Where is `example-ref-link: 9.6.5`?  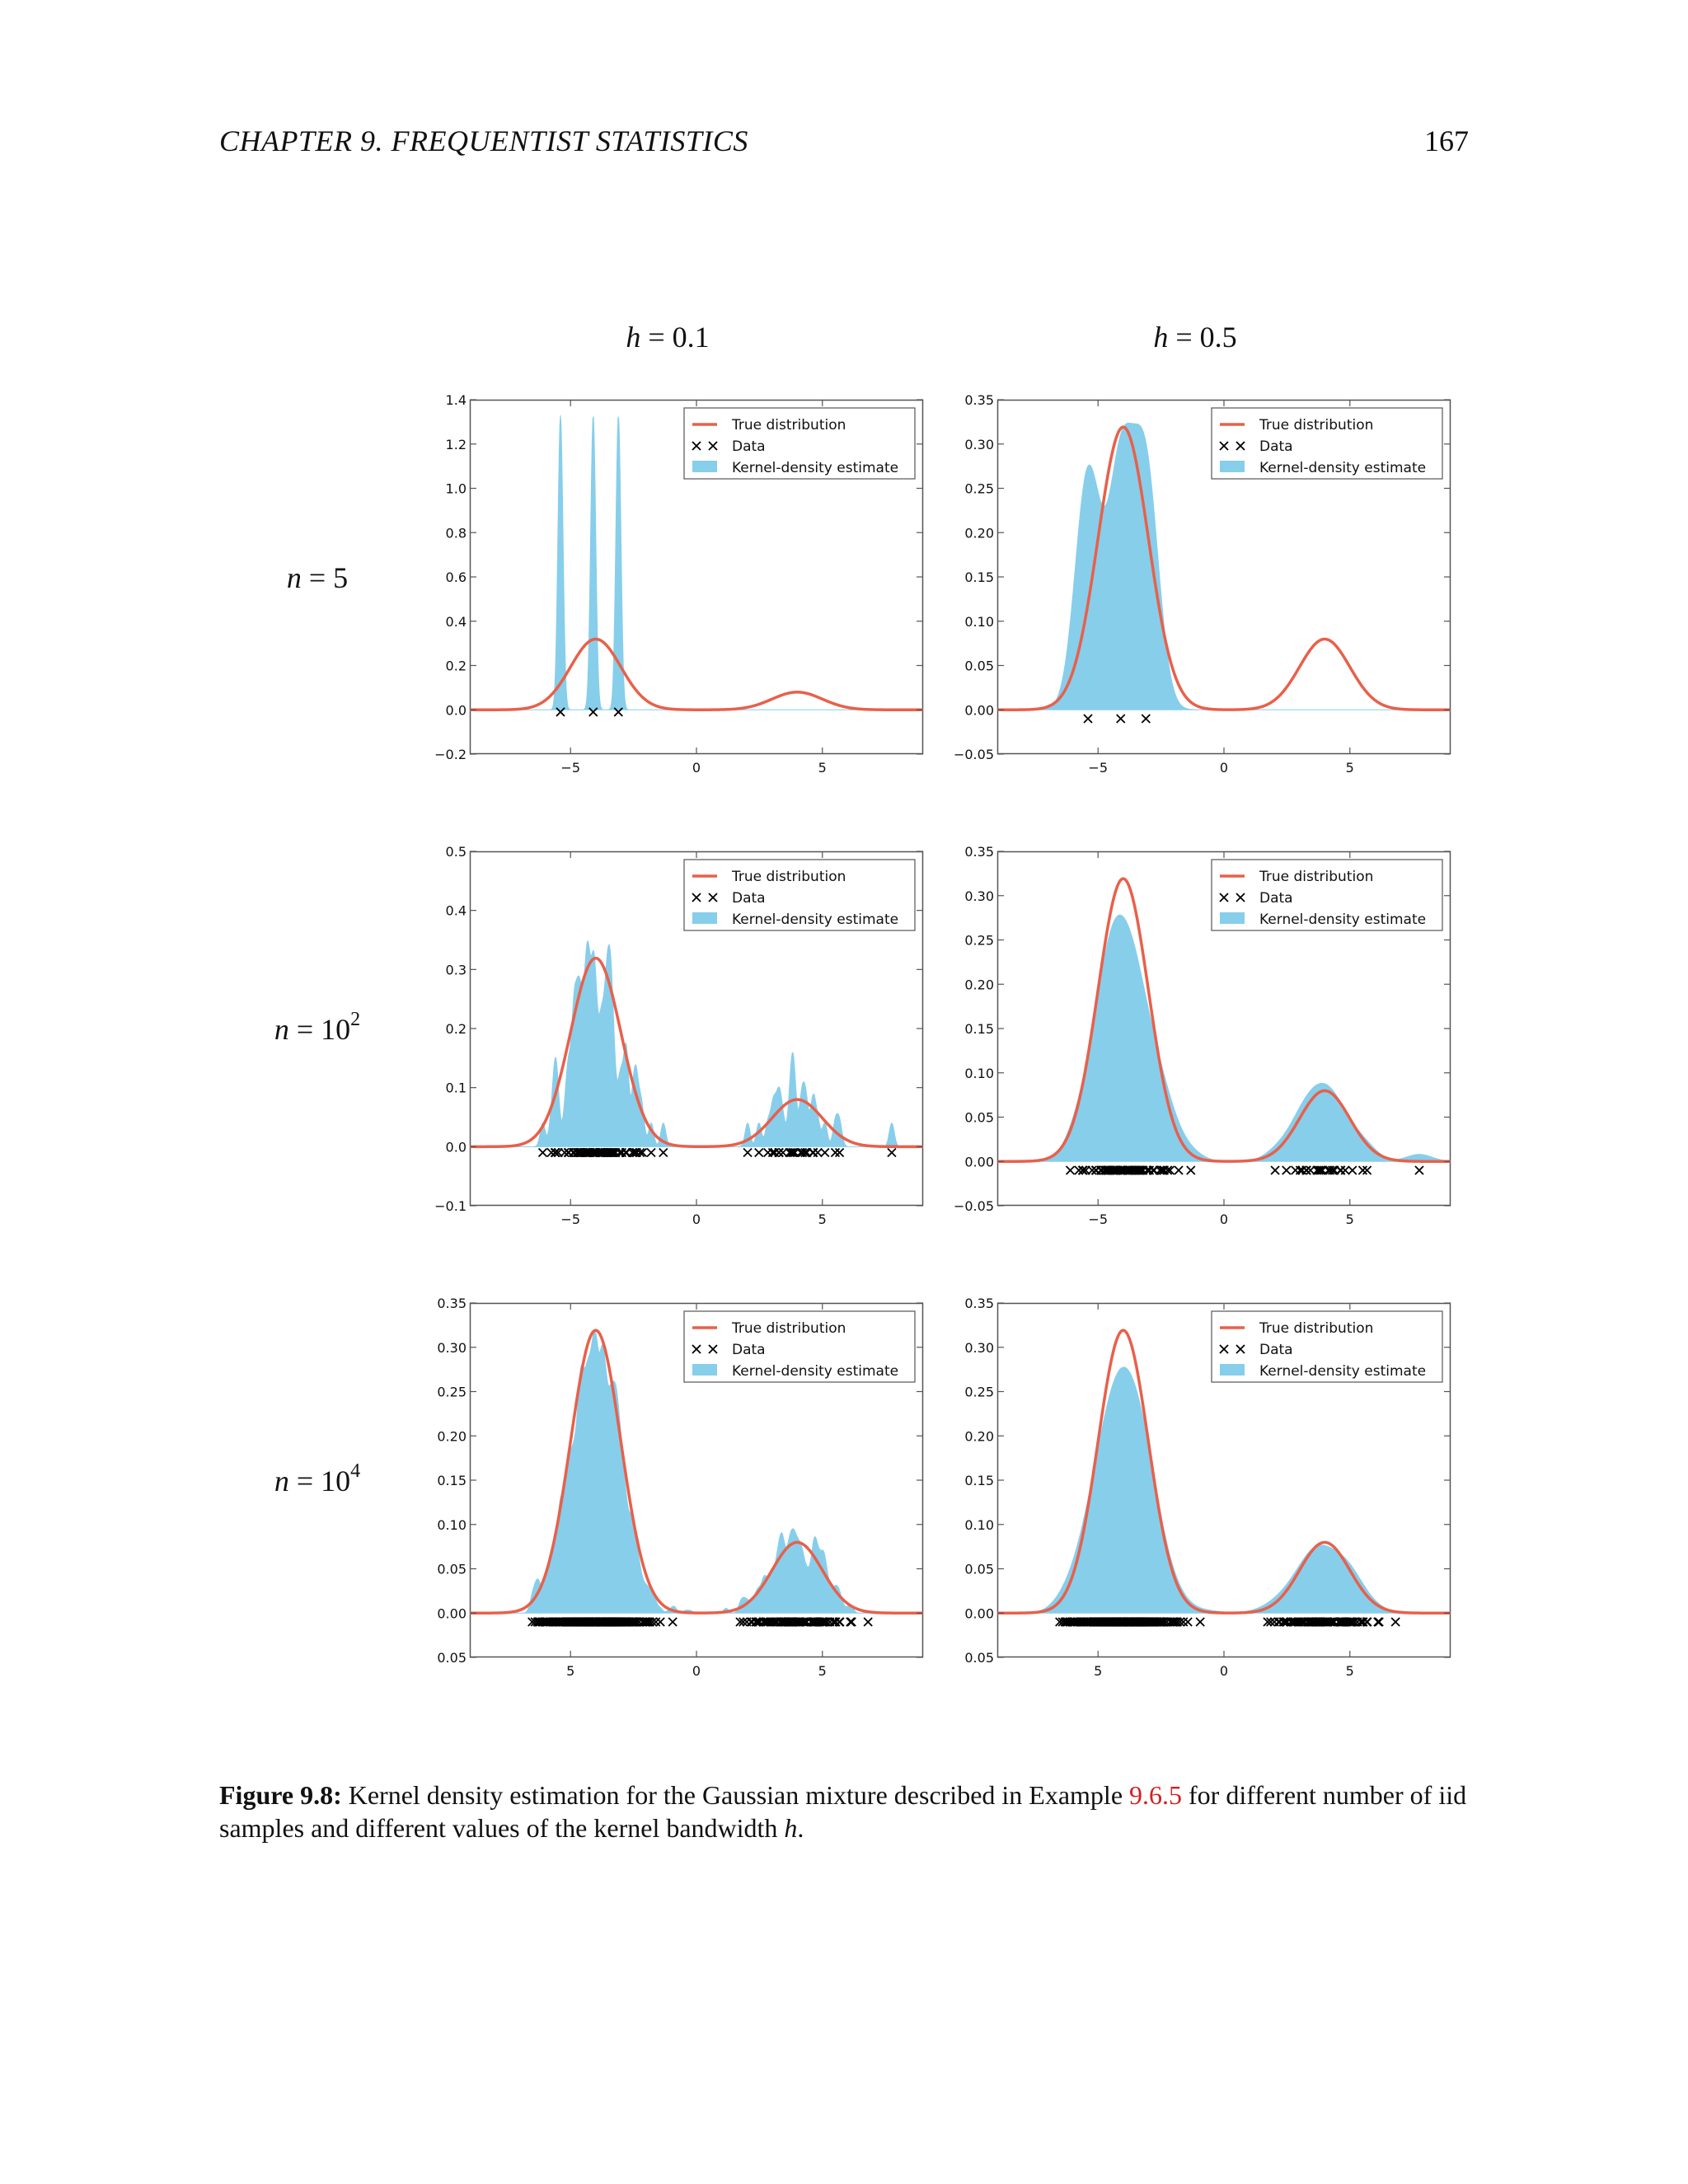
example-ref-link: 9.6.5 is located at coordinates (1156, 1795).